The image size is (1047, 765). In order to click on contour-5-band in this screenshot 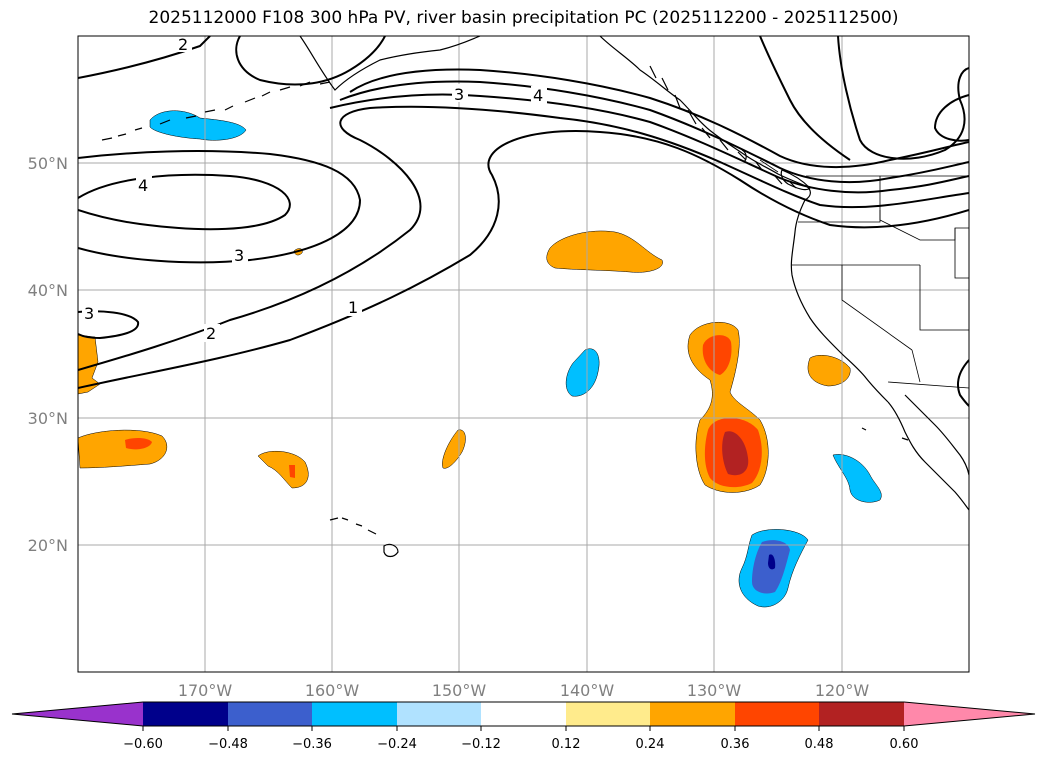, I will do `click(659, 118)`.